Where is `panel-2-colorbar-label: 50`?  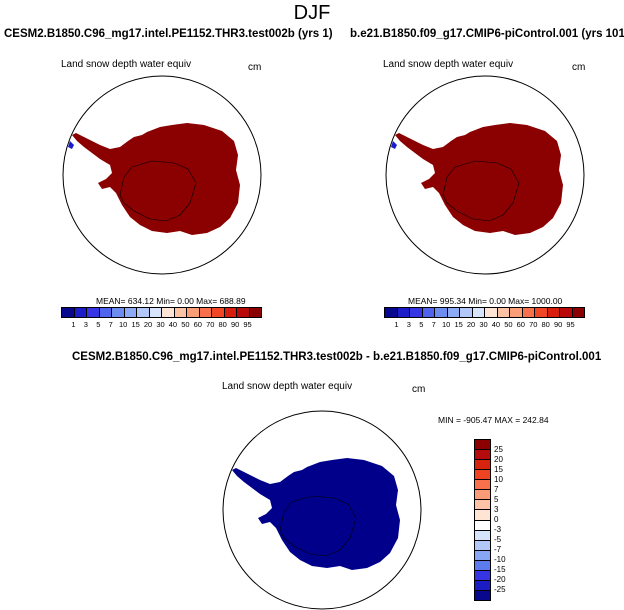
panel-2-colorbar-label: 50 is located at coordinates (508, 324).